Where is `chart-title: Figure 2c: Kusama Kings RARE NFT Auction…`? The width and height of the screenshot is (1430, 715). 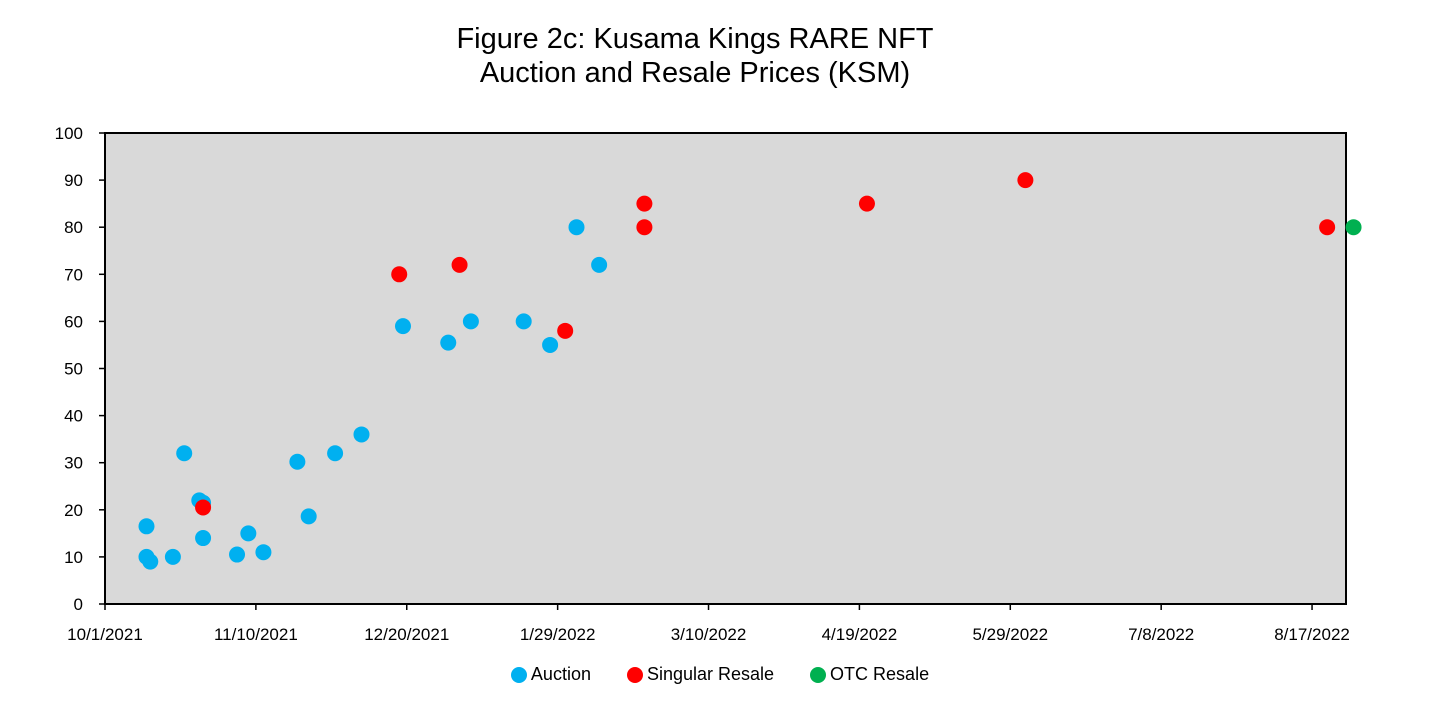 chart-title: Figure 2c: Kusama Kings RARE NFT Auction… is located at coordinates (695, 56).